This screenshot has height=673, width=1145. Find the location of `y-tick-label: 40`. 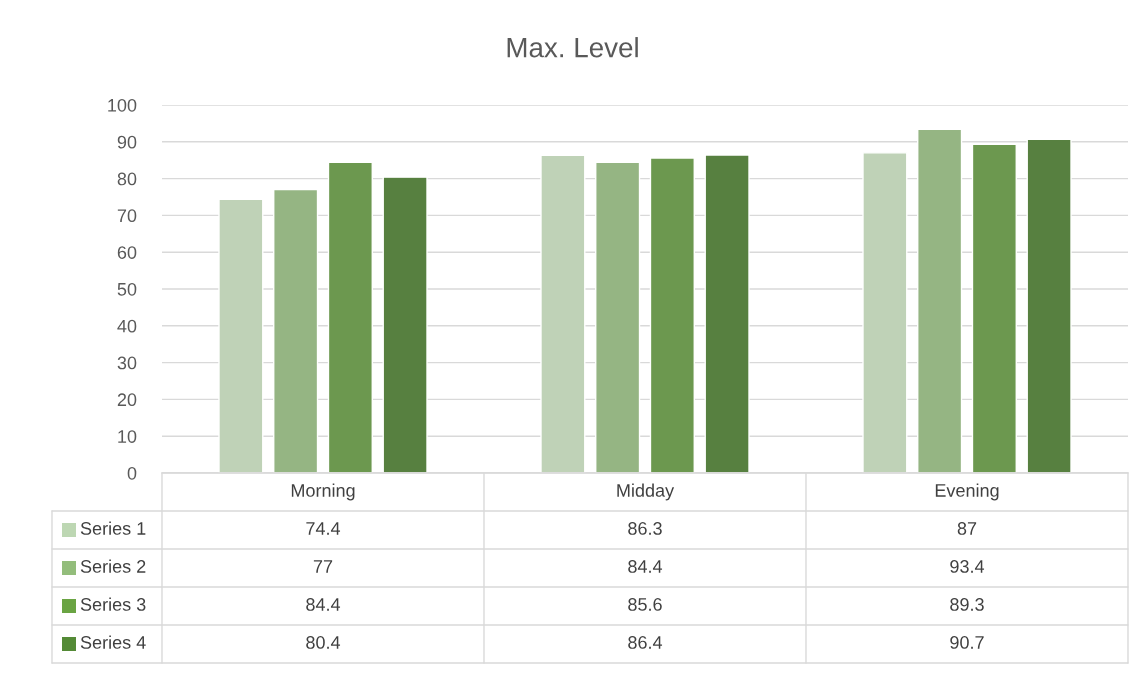

y-tick-label: 40 is located at coordinates (127, 326).